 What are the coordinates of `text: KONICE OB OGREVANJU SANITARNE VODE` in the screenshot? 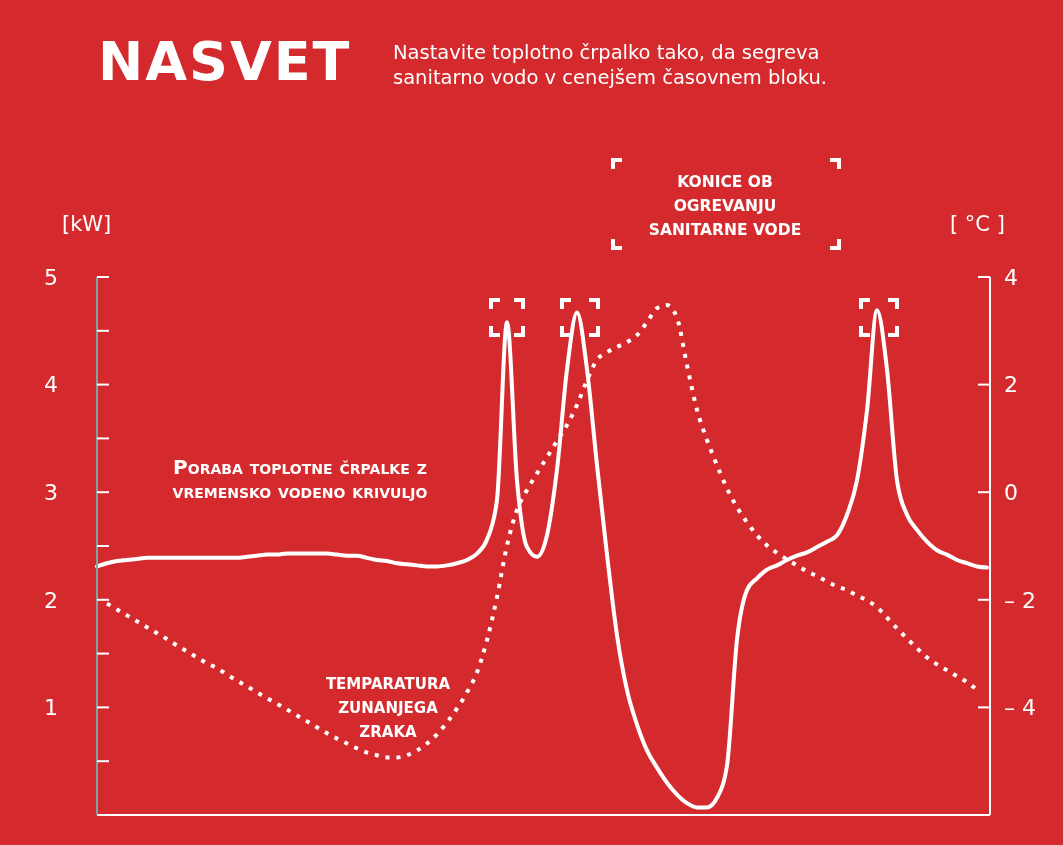 It's located at (725, 206).